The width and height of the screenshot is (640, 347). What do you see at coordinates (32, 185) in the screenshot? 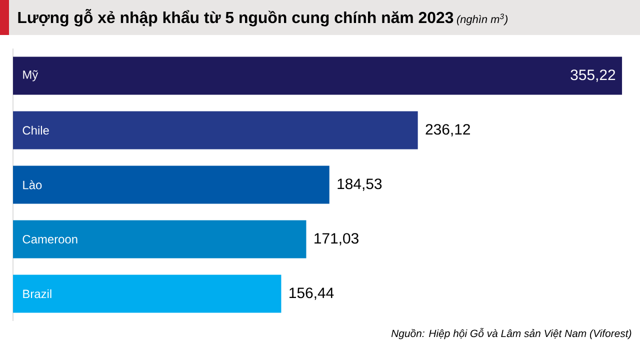
I see `y-tick-label: Lào` at bounding box center [32, 185].